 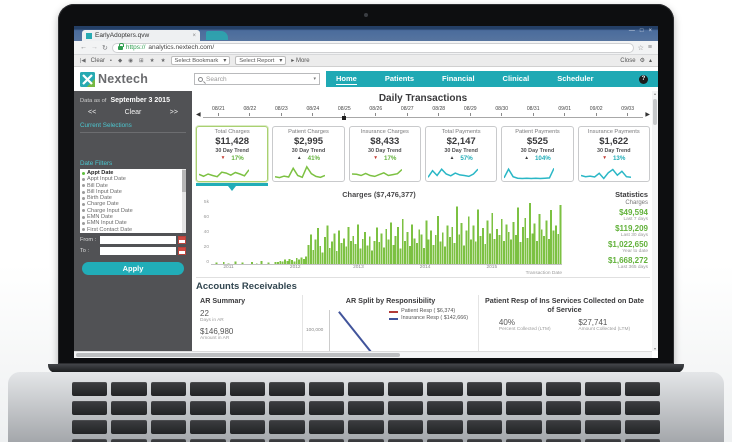 I want to click on filter-item: Charge Input Date, so click(x=131, y=211).